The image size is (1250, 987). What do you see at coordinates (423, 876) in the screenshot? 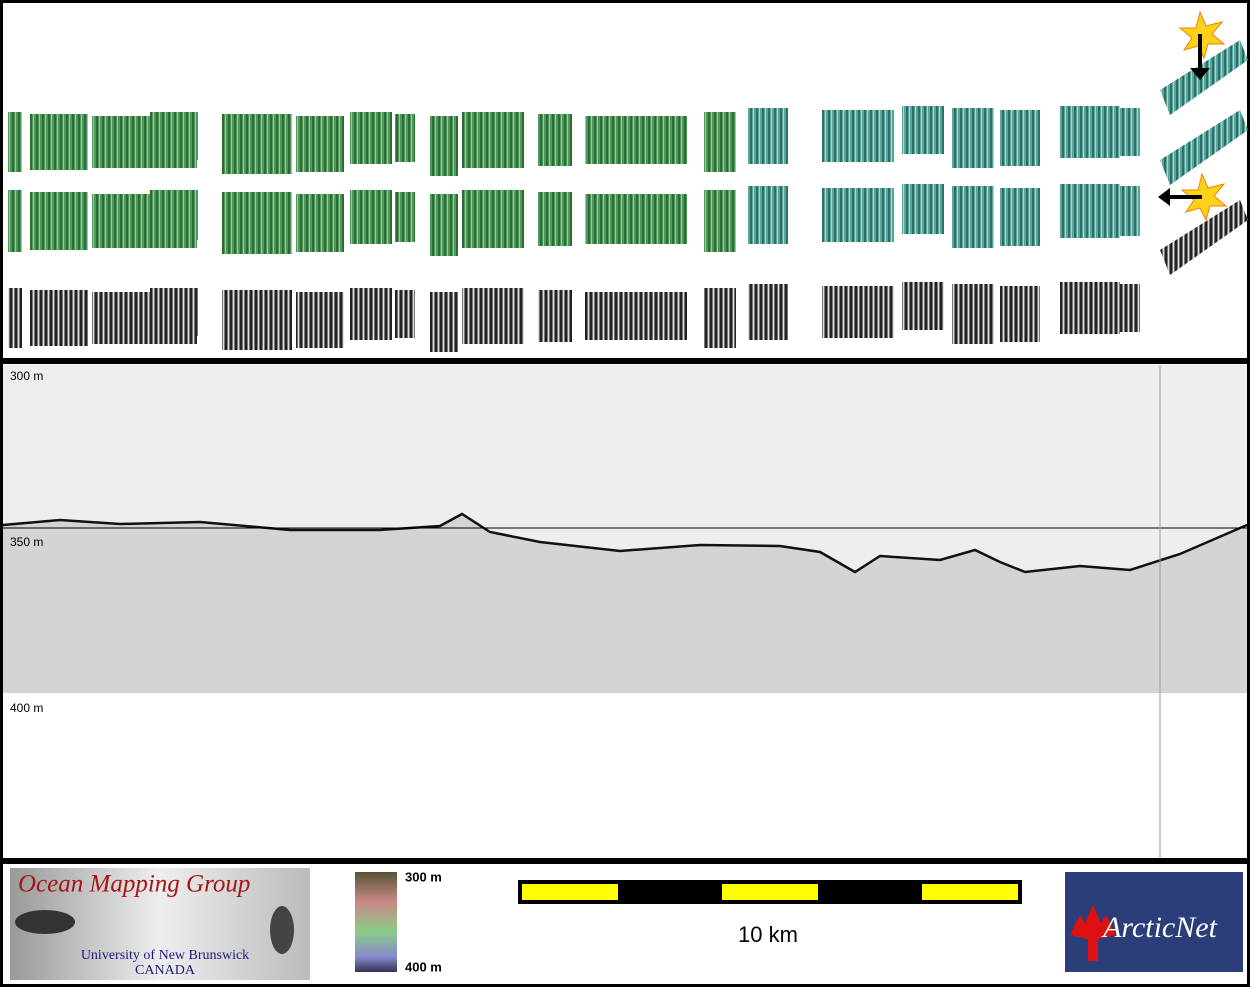
I see `colorbar-label: 300 m` at bounding box center [423, 876].